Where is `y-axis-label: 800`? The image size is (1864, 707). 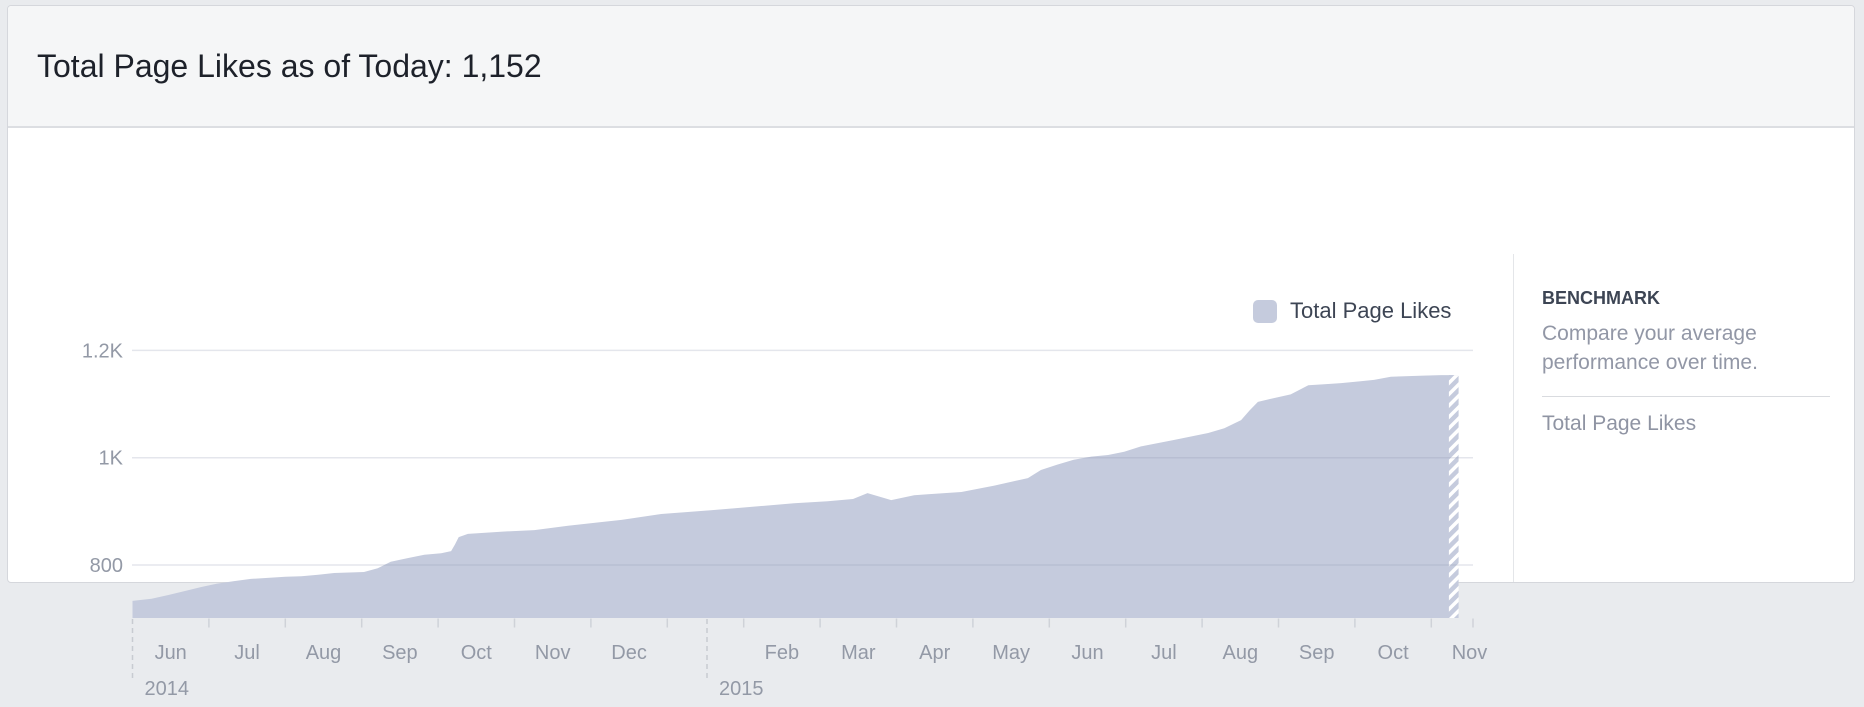
y-axis-label: 800 is located at coordinates (106, 566).